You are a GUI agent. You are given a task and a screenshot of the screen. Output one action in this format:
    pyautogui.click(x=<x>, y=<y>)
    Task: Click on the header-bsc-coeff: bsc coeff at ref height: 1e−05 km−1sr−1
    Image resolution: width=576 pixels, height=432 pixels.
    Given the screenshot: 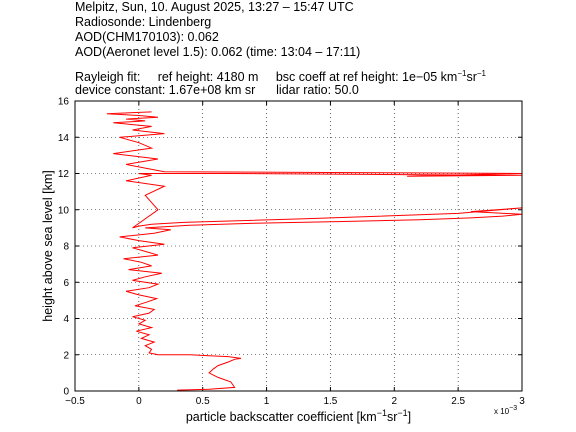 What is the action you would take?
    pyautogui.click(x=380, y=77)
    